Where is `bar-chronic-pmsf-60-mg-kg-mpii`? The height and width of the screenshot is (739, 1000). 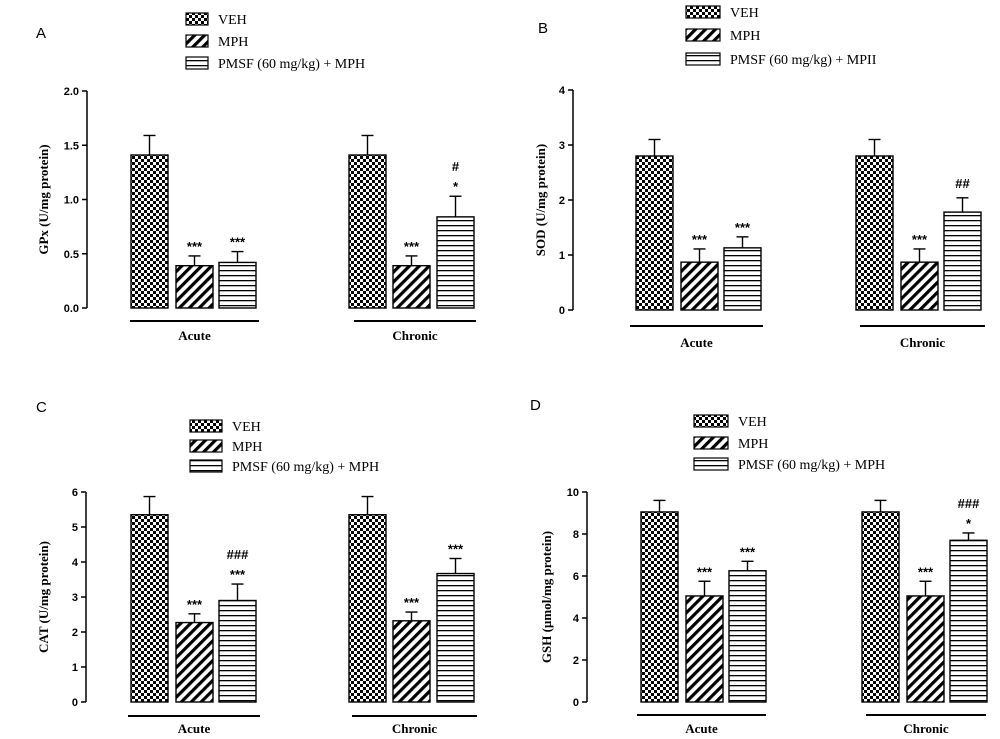 bar-chronic-pmsf-60-mg-kg-mpii is located at coordinates (962, 261).